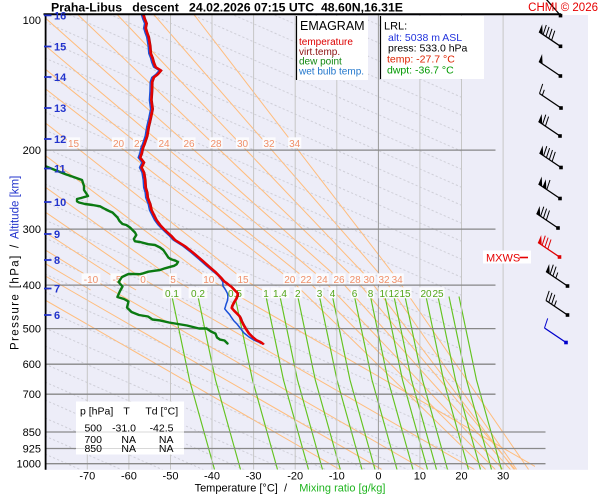 The image size is (600, 500). I want to click on svg-text: 11, so click(60, 170).